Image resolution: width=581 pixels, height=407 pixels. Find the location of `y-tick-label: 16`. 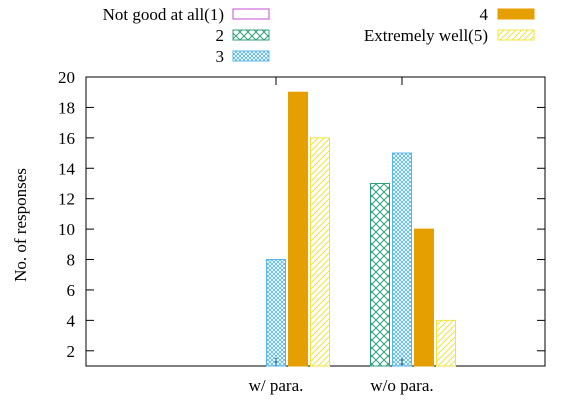

y-tick-label: 16 is located at coordinates (66, 138).